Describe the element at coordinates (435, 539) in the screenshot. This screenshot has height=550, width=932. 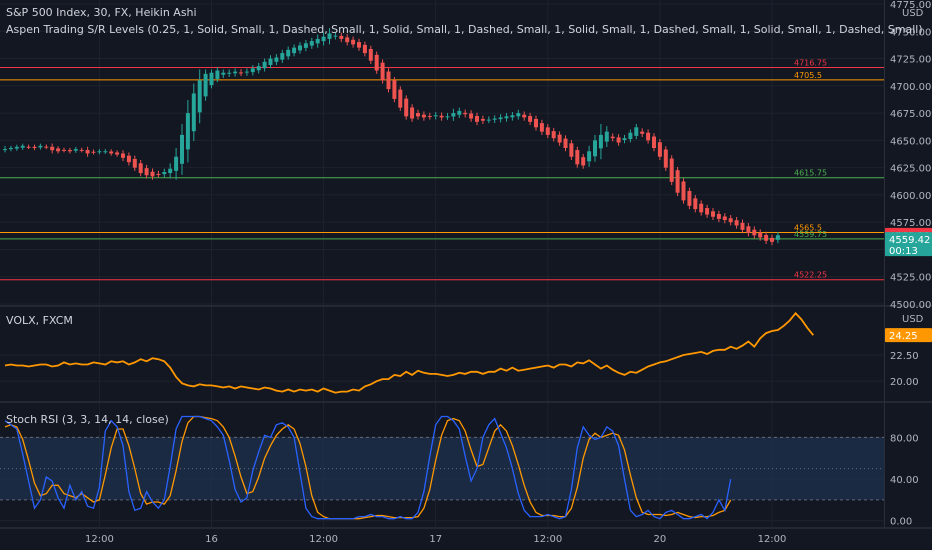
I see `time-axis: 12:00 16 12:00 17 12:00 20 12:00` at that location.